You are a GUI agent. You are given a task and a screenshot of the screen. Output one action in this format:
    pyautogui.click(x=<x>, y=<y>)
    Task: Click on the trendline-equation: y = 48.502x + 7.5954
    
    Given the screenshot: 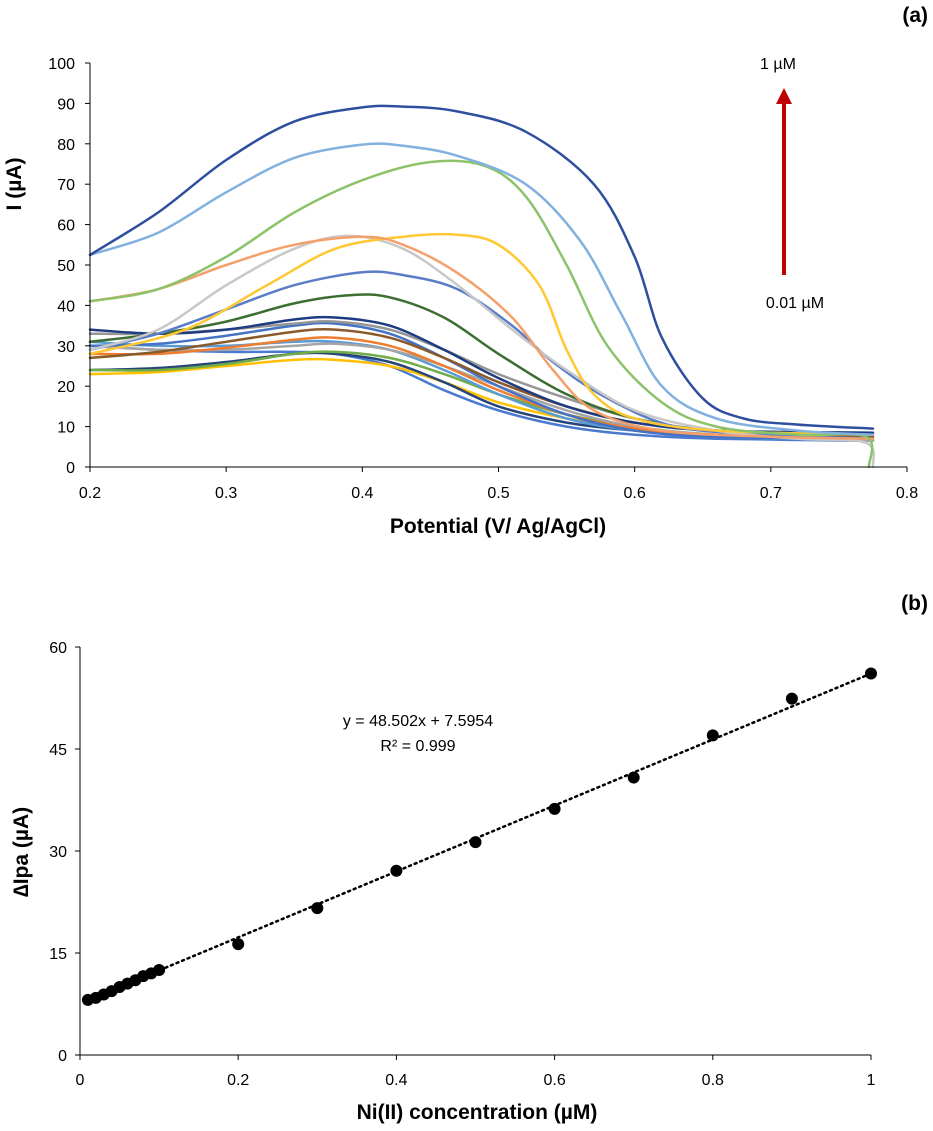 What is the action you would take?
    pyautogui.click(x=418, y=721)
    